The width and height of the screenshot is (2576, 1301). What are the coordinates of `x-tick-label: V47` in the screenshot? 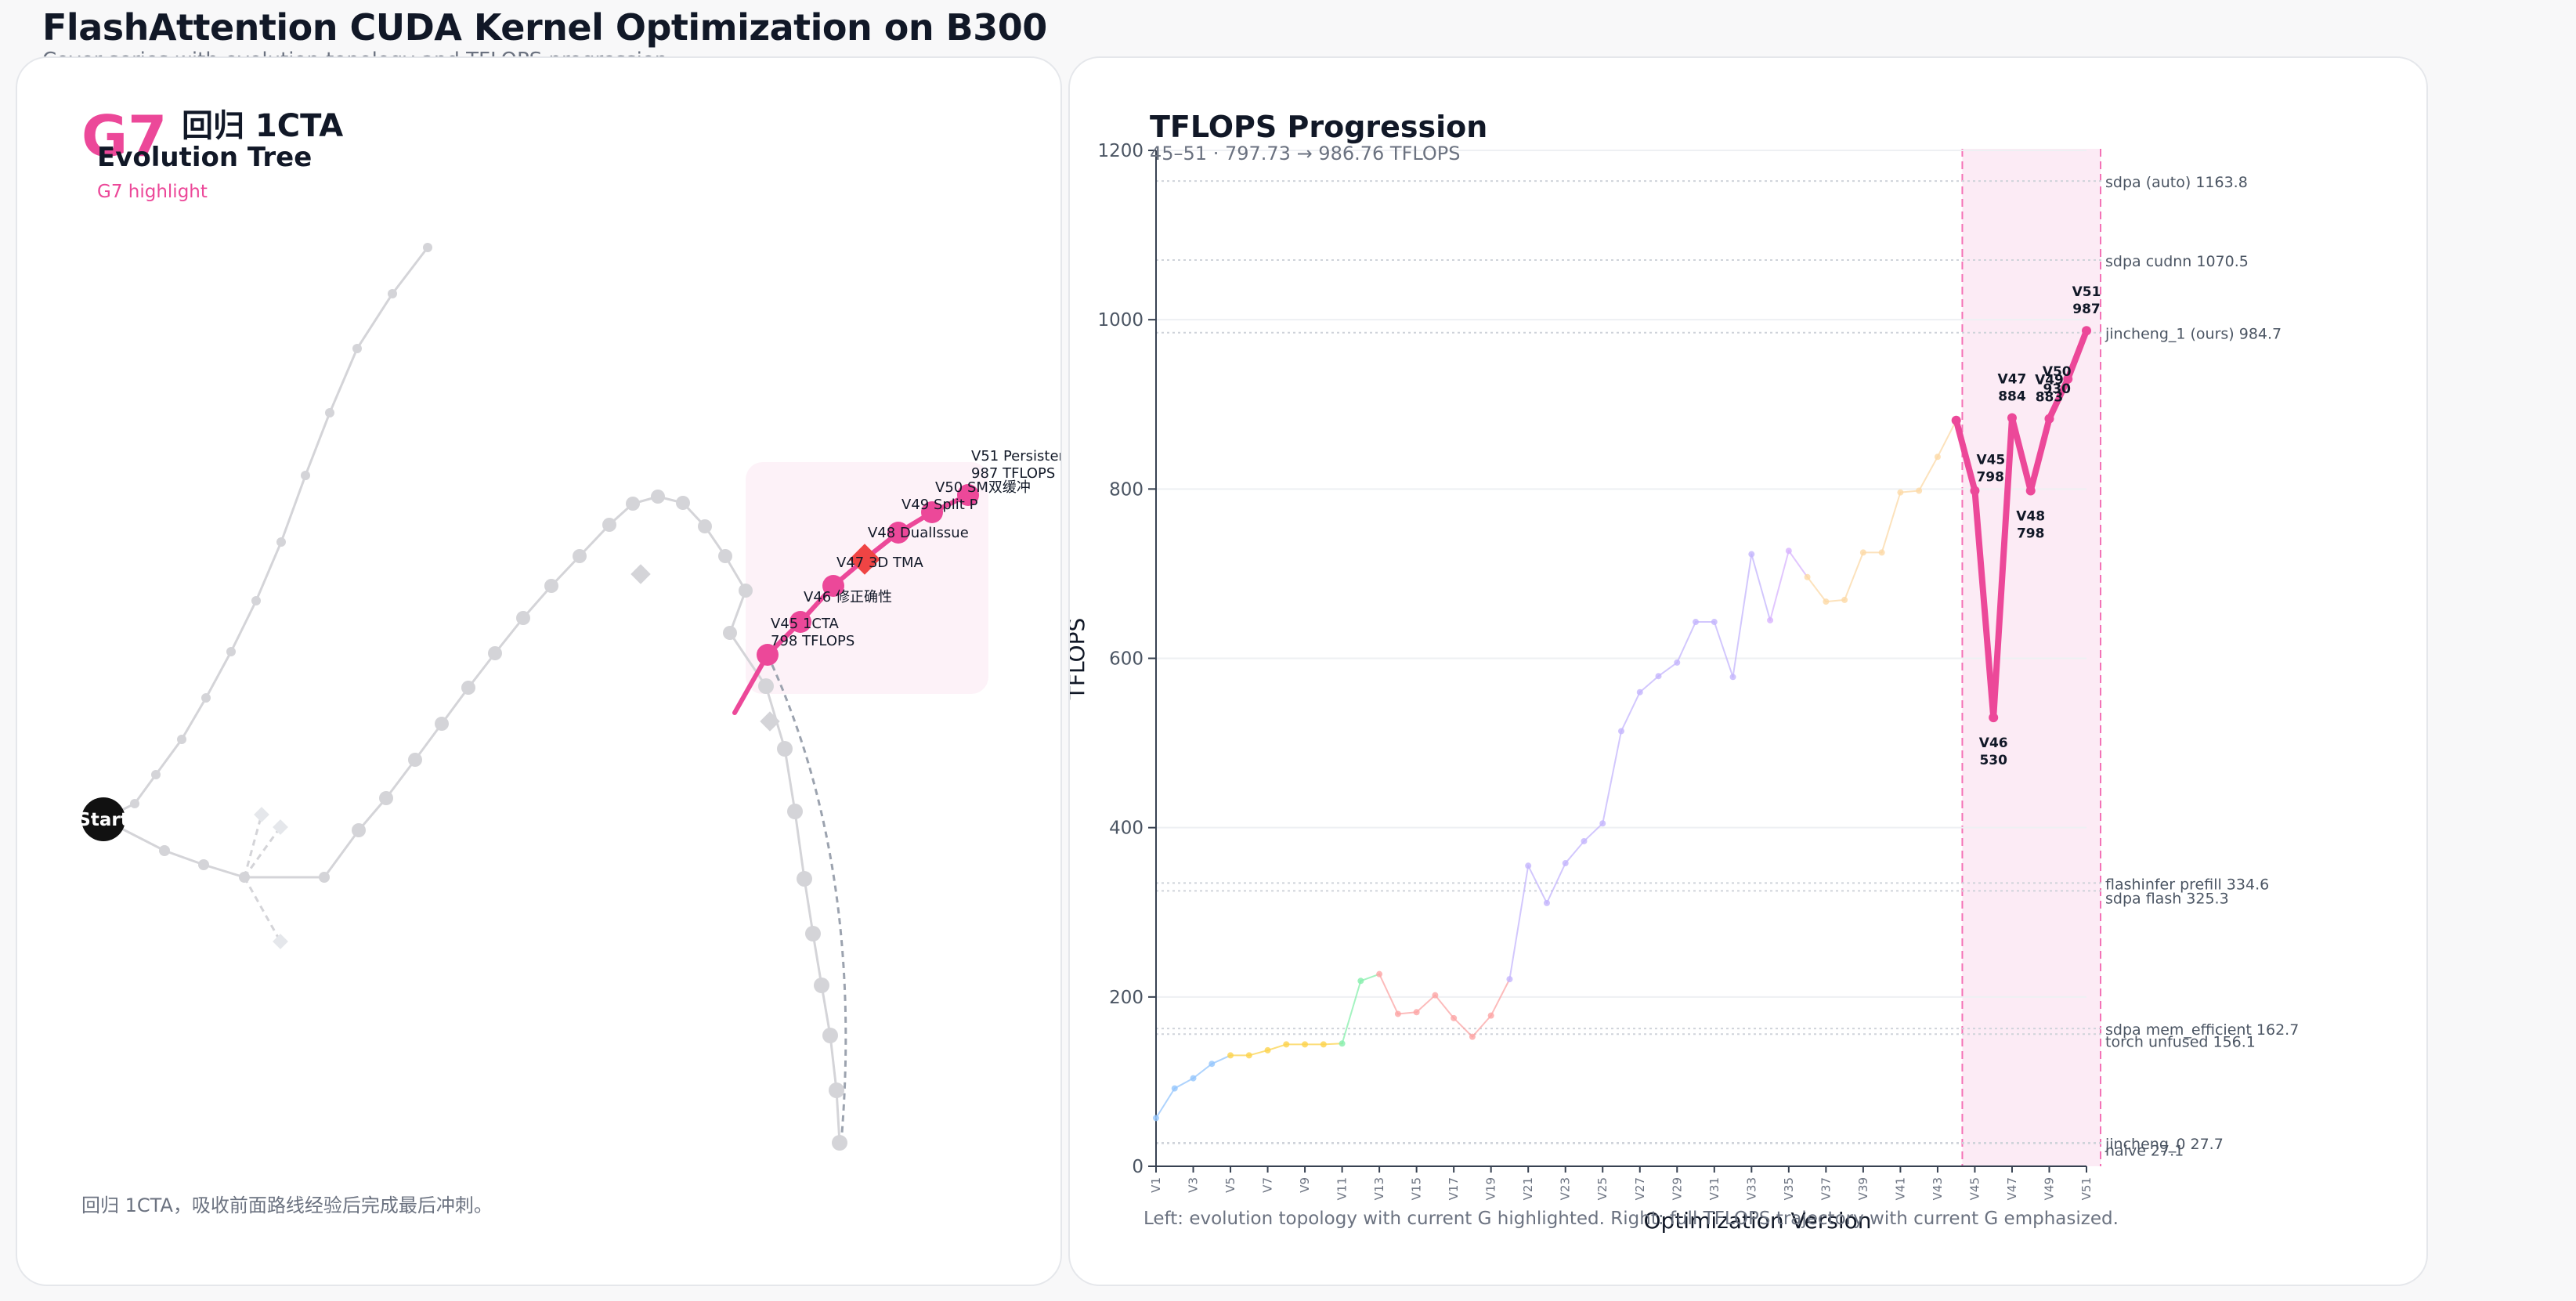 It's located at (2012, 1188).